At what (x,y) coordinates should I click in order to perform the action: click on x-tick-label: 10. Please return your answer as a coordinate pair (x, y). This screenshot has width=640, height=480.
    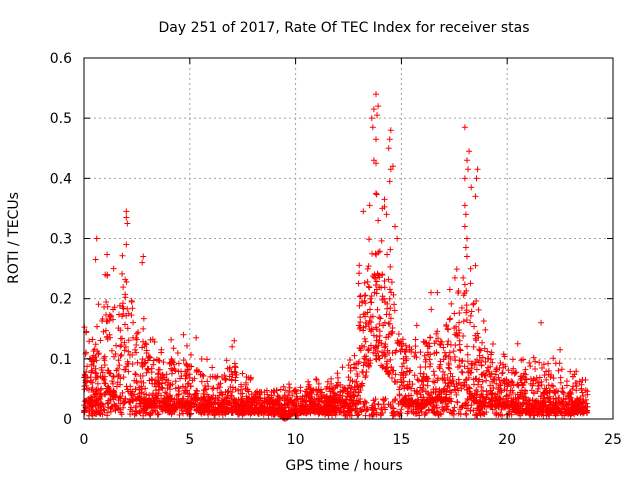
    Looking at the image, I should click on (296, 440).